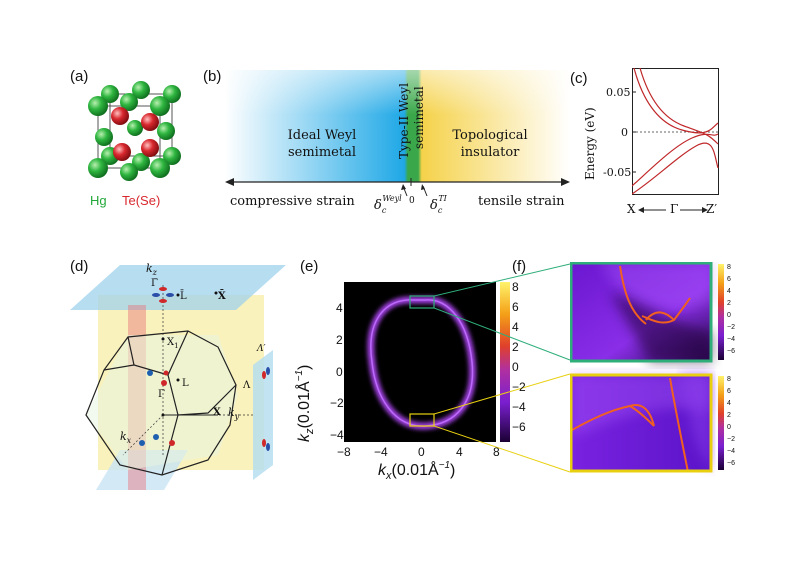 The height and width of the screenshot is (565, 800). Describe the element at coordinates (675, 131) in the screenshot. I see `band-structure-plot` at that location.